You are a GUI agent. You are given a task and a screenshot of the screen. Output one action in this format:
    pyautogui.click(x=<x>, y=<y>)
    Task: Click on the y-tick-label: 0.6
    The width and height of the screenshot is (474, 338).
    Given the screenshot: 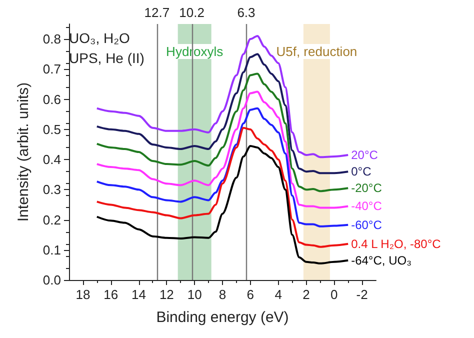 What is the action you would take?
    pyautogui.click(x=51, y=99)
    